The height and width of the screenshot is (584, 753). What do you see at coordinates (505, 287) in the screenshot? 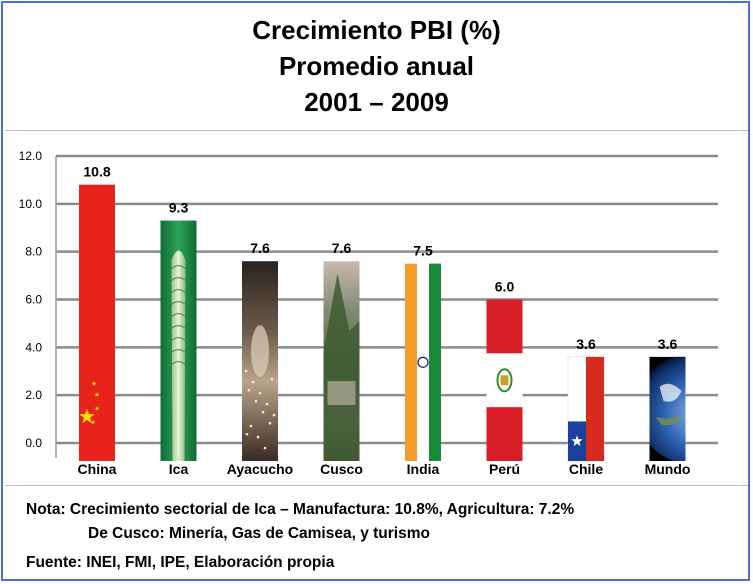
I see `value-label: 6.0` at bounding box center [505, 287].